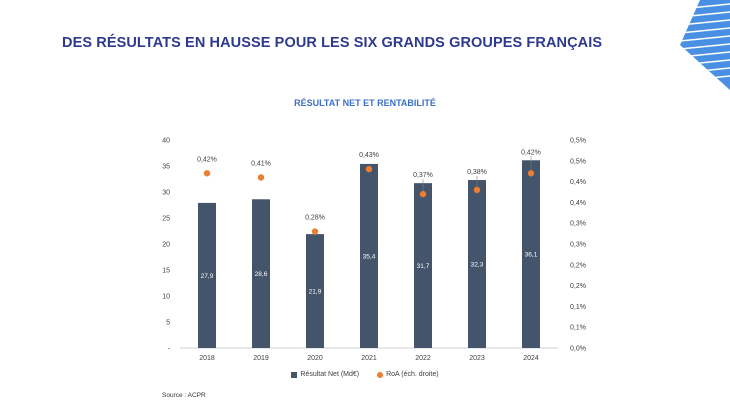 The height and width of the screenshot is (410, 730). Describe the element at coordinates (166, 193) in the screenshot. I see `y-left-tick-label: 30` at that location.